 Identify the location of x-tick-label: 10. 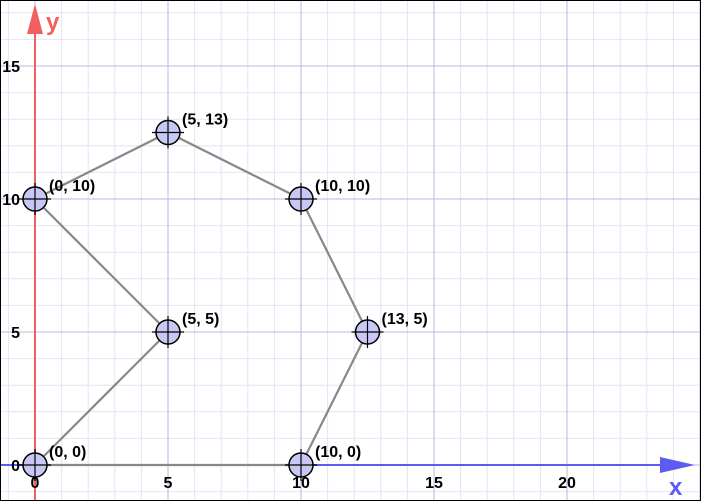
(301, 483).